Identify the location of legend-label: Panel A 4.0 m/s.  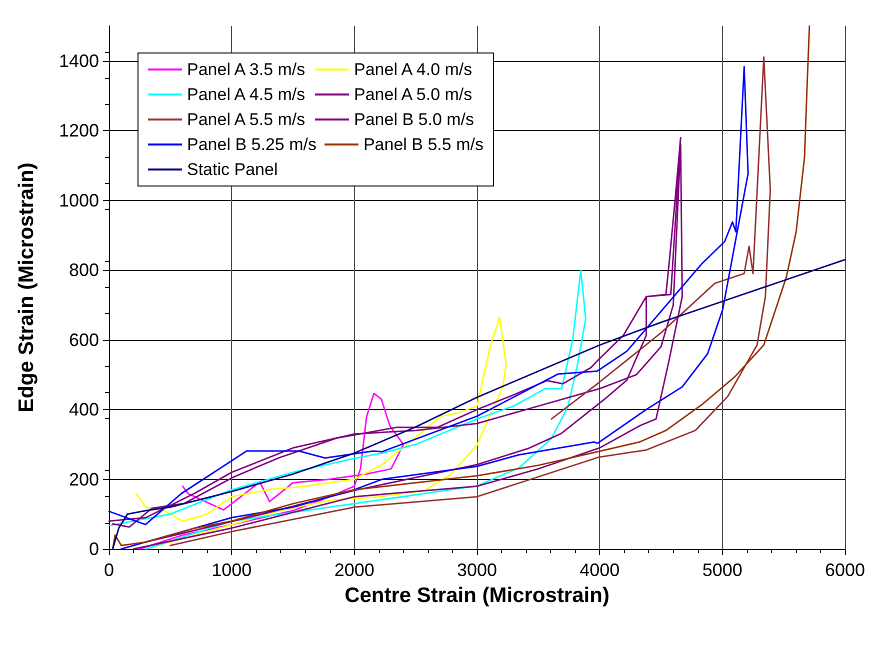
(413, 69).